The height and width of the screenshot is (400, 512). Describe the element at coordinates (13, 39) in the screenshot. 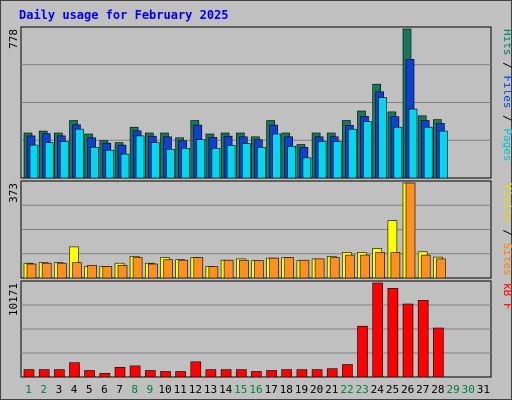

I see `panel-1-ymax-label: 778` at that location.